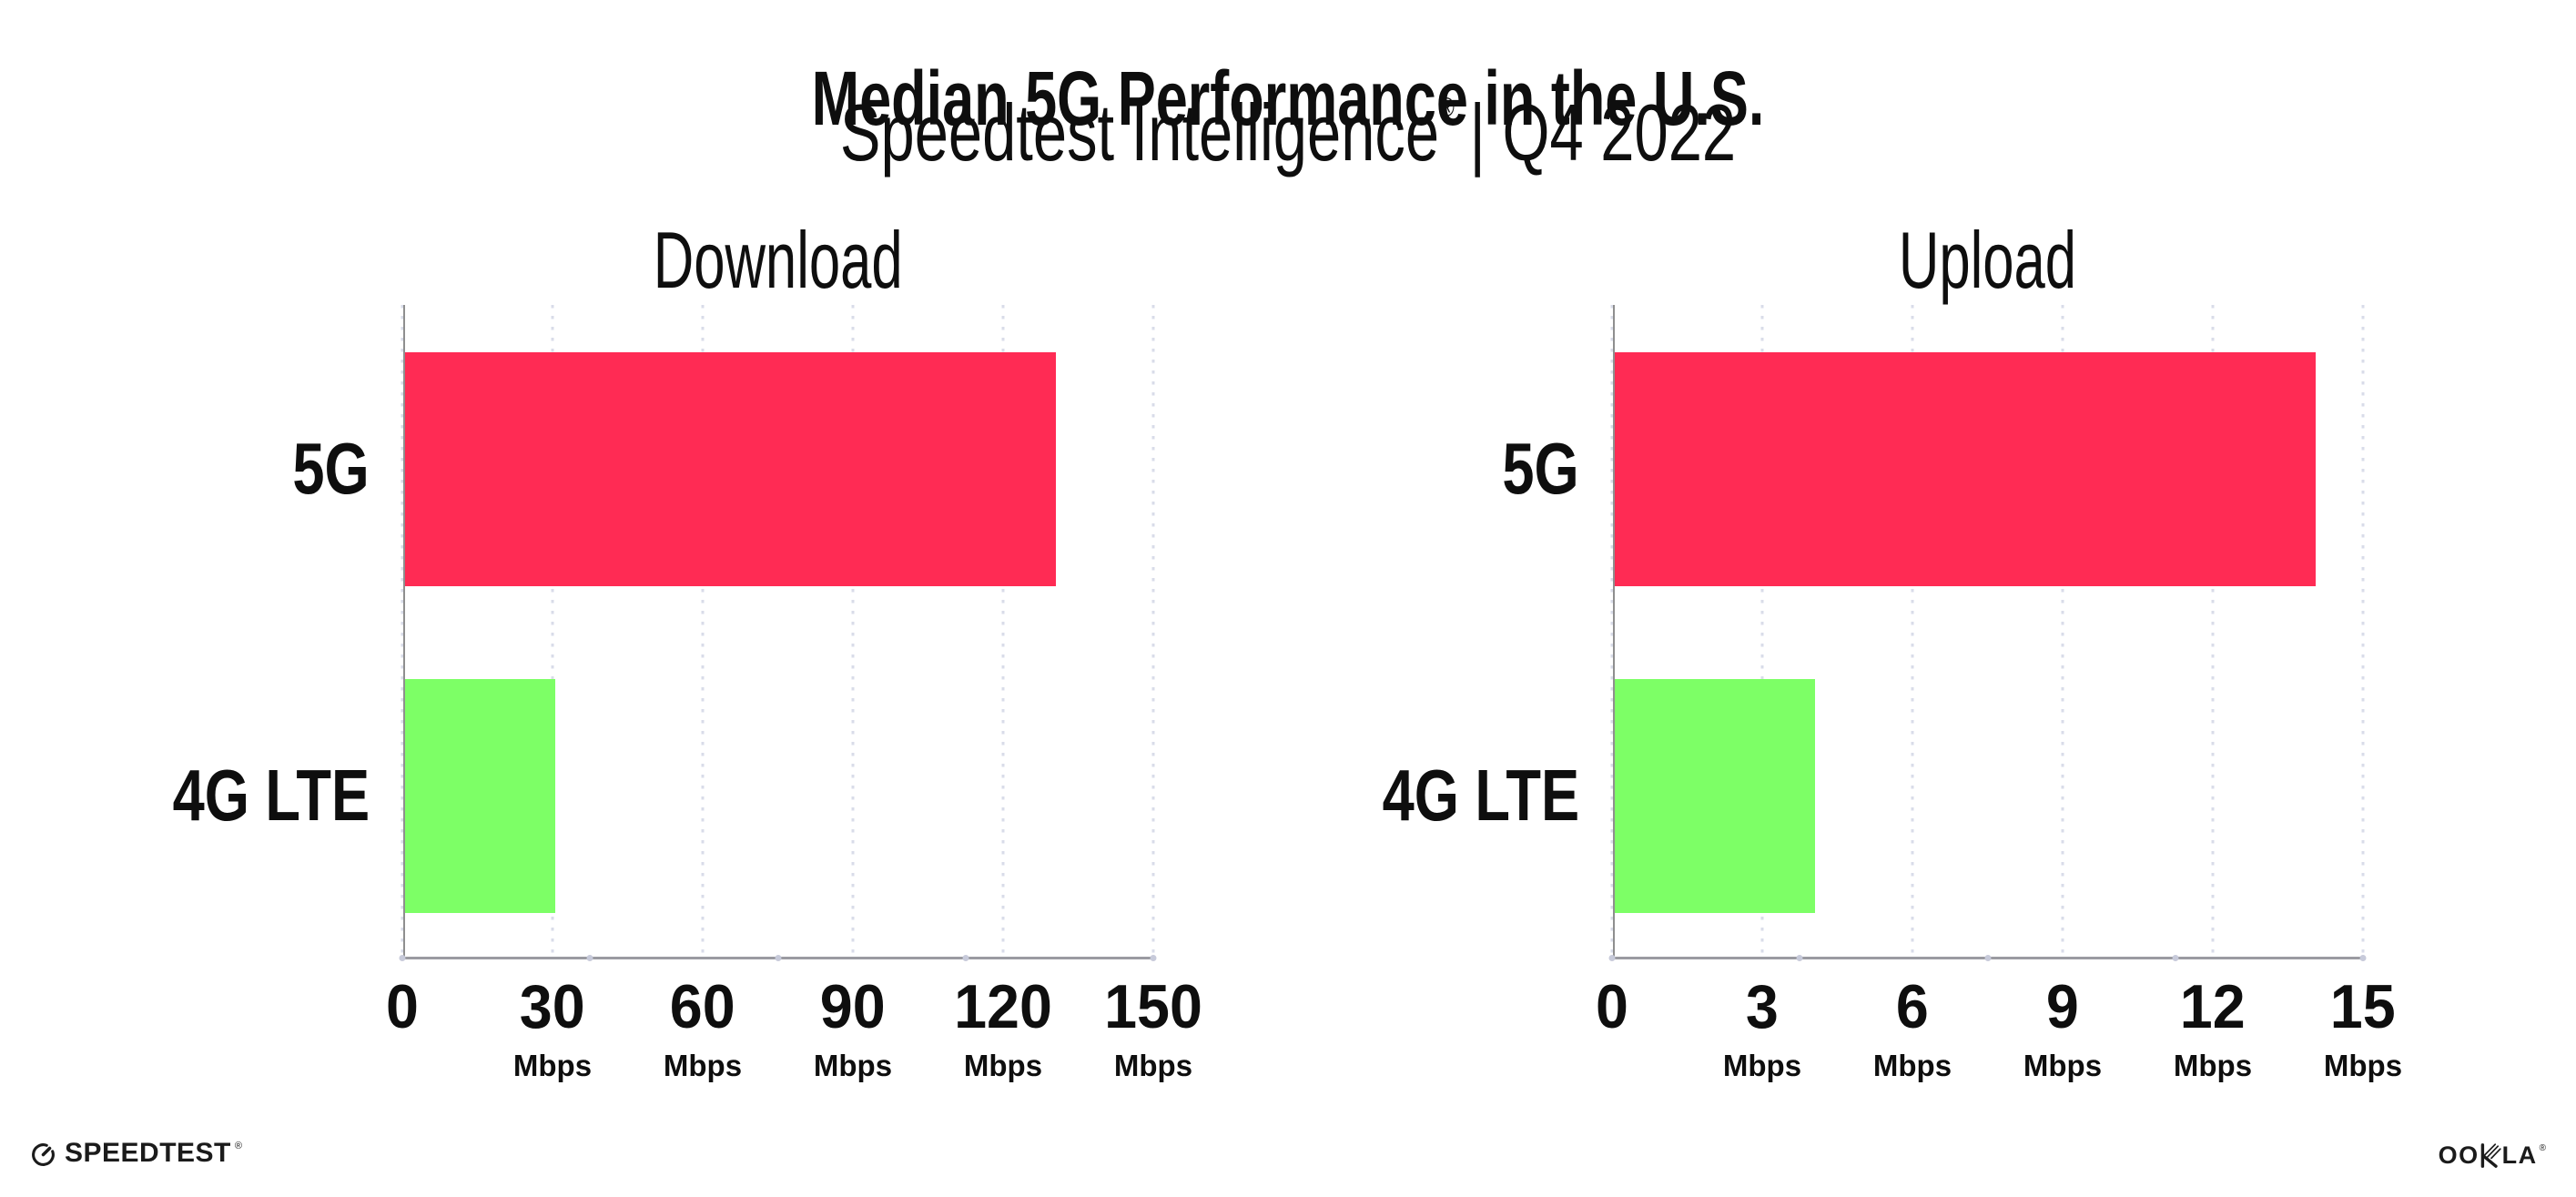  Describe the element at coordinates (1003, 1027) in the screenshot. I see `axis-tick: 120 Mbps` at that location.